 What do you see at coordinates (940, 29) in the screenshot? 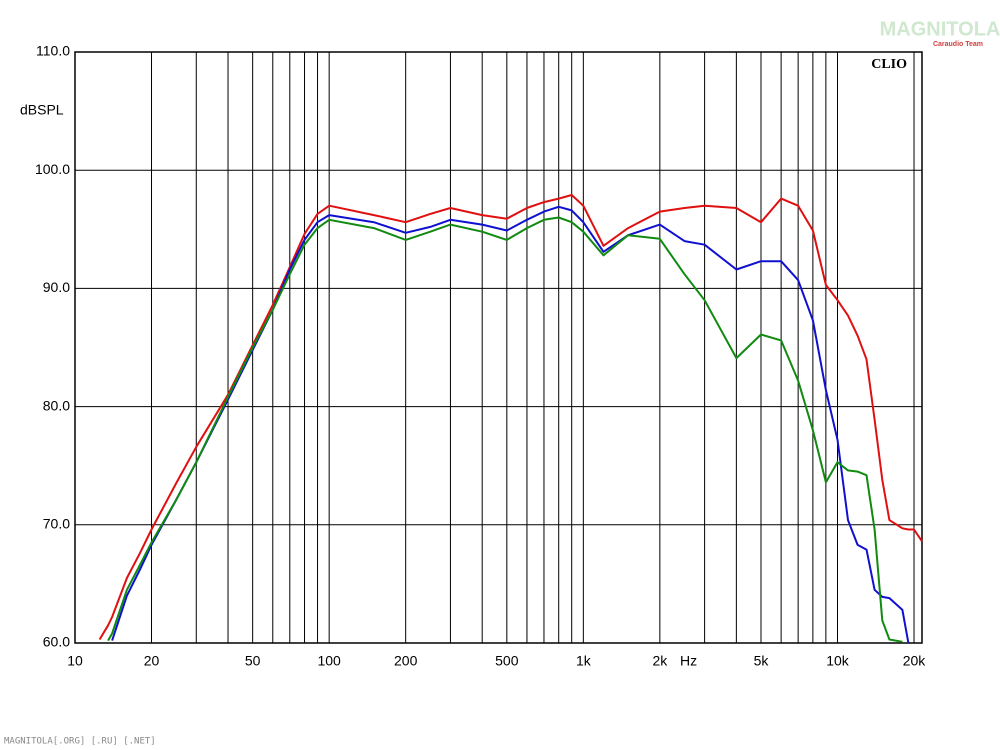
I see `watermark: MAGNITOLA` at bounding box center [940, 29].